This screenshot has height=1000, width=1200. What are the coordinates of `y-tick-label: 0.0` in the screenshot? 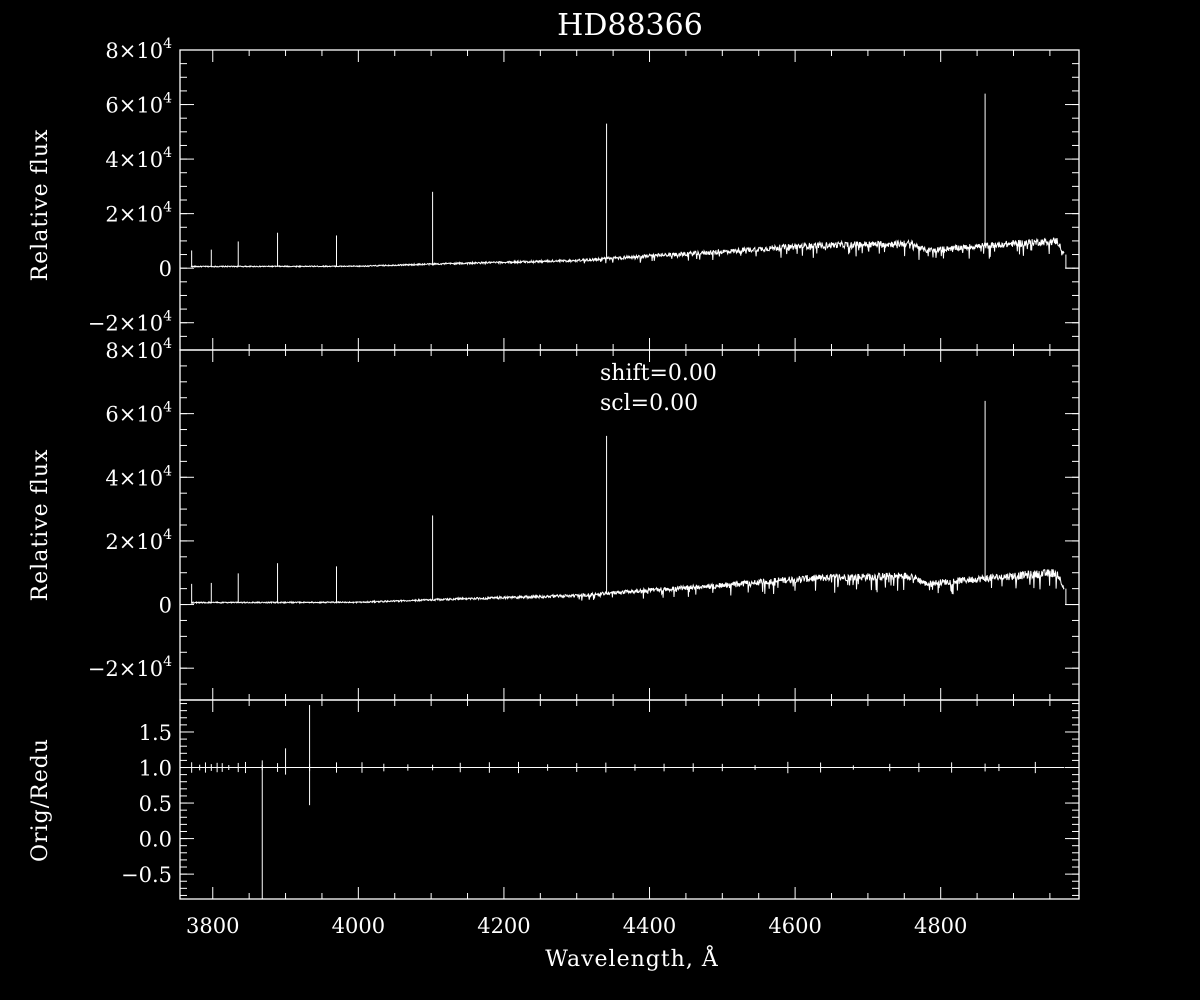 It's located at (155, 840).